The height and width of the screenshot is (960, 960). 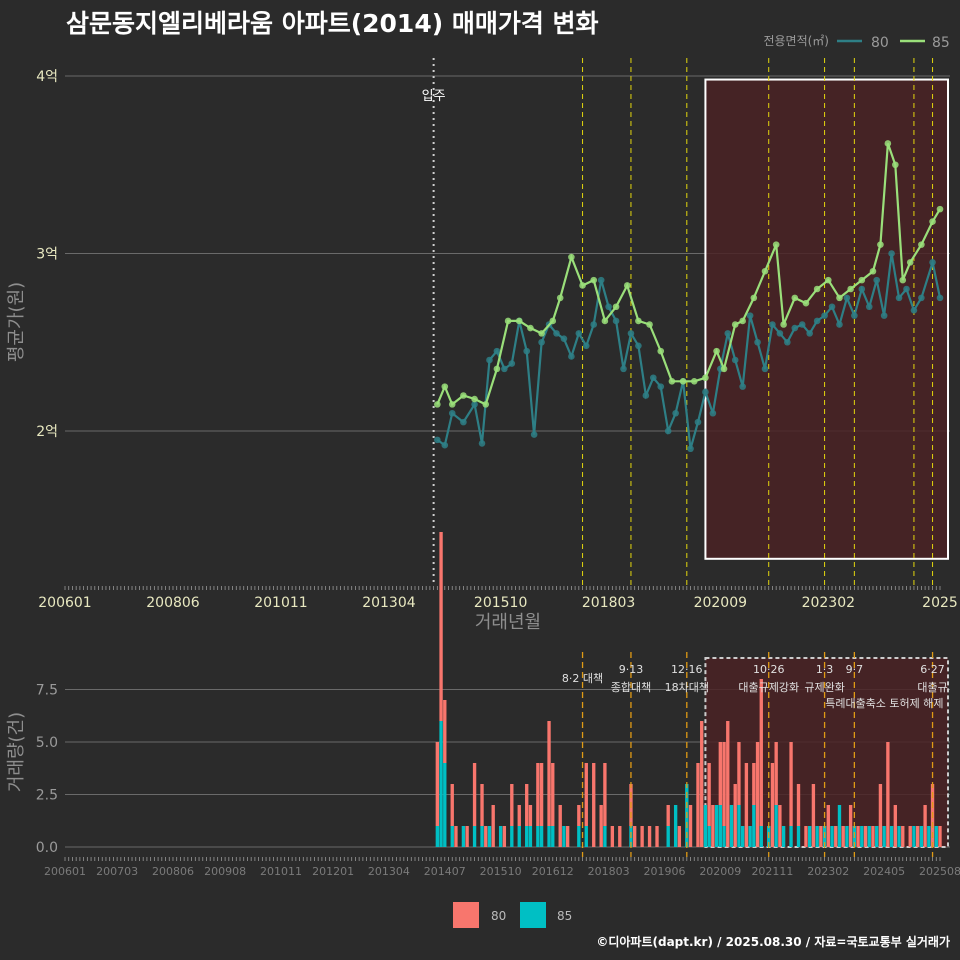 What do you see at coordinates (720, 871) in the screenshot?
I see `x-tick-label-bottom: 202009` at bounding box center [720, 871].